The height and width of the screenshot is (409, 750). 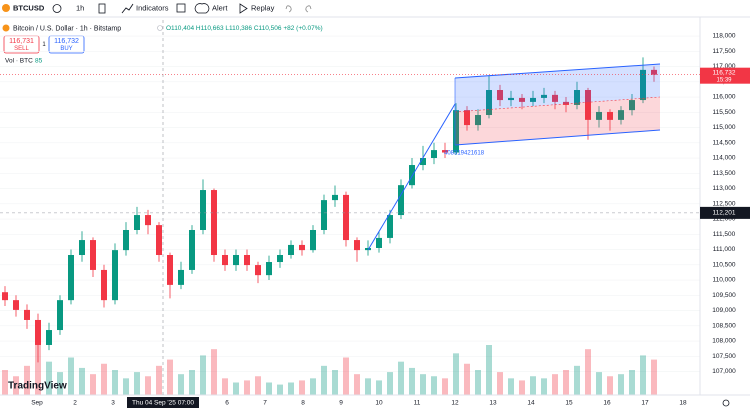 I want to click on y-tick-label: 117,000, so click(x=723, y=66).